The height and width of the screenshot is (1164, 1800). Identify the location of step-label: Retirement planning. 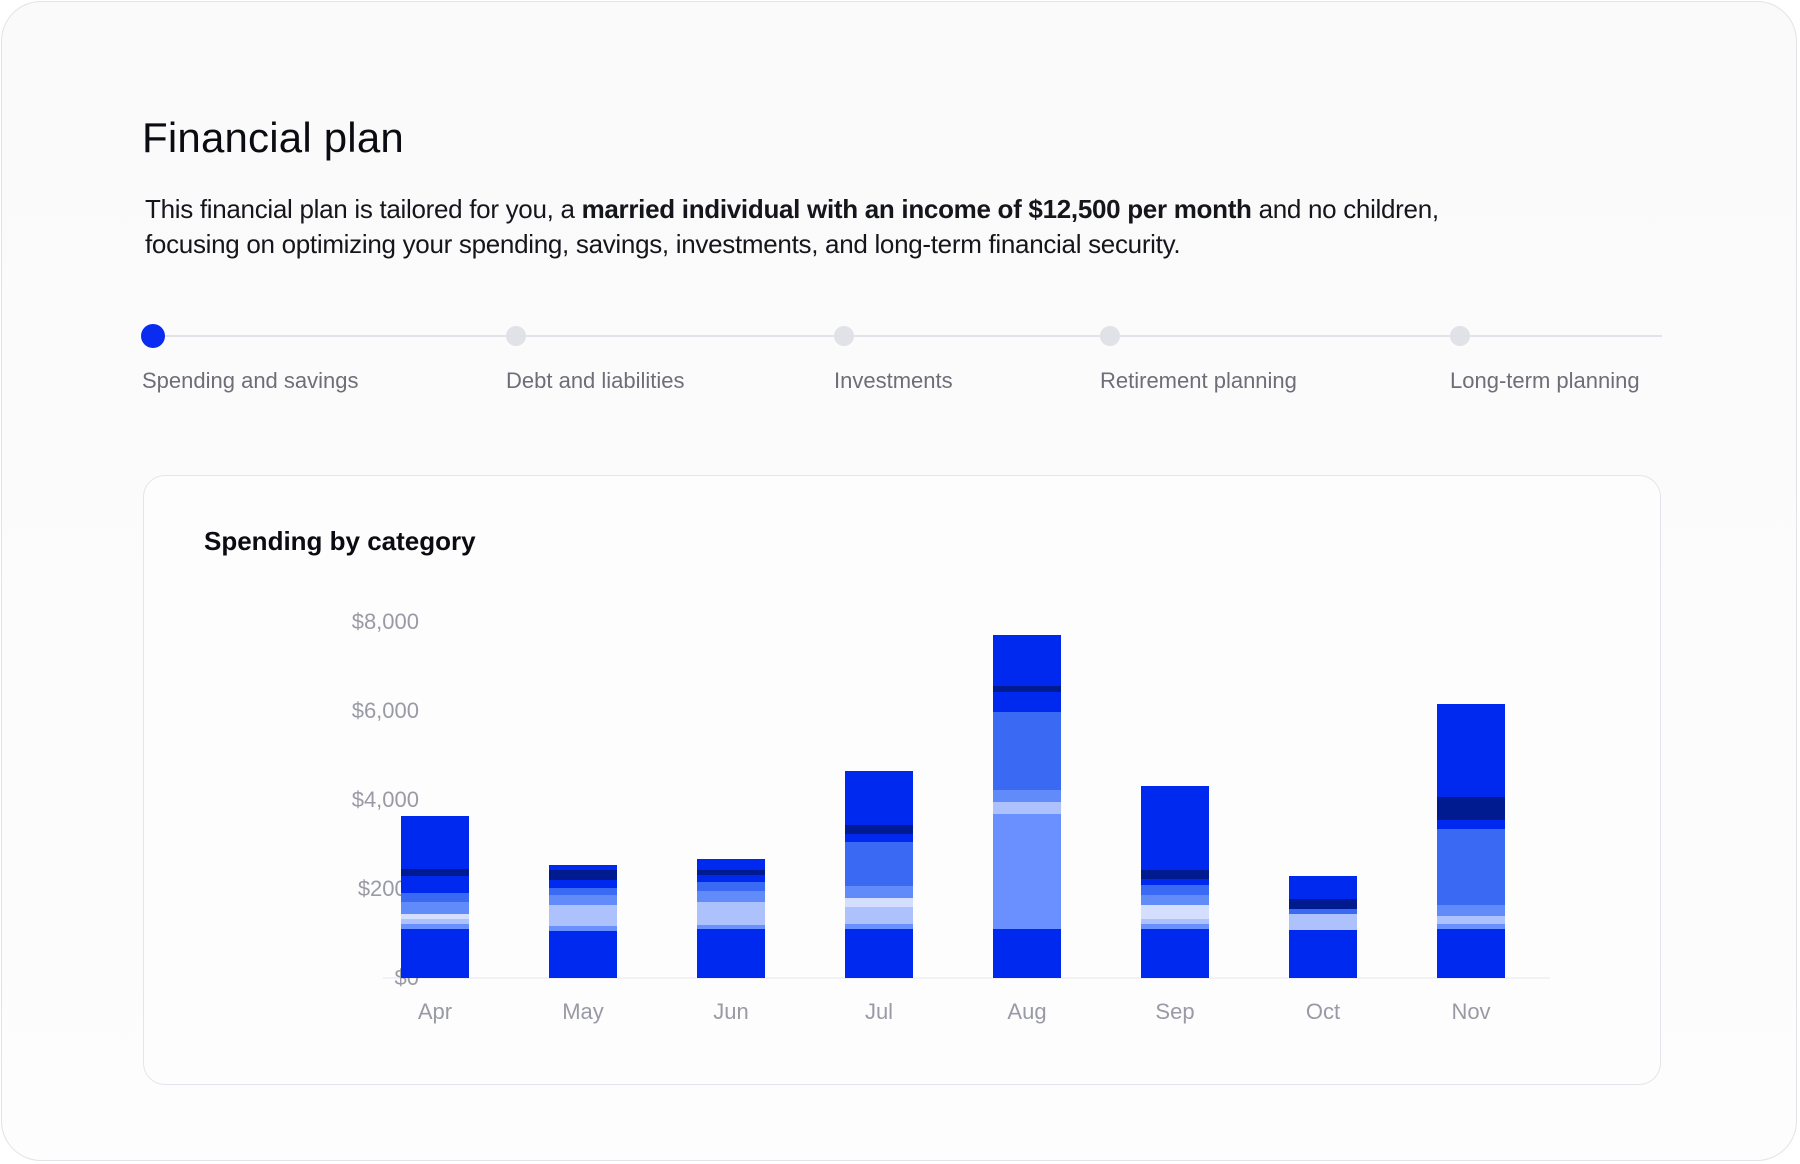
(1198, 380).